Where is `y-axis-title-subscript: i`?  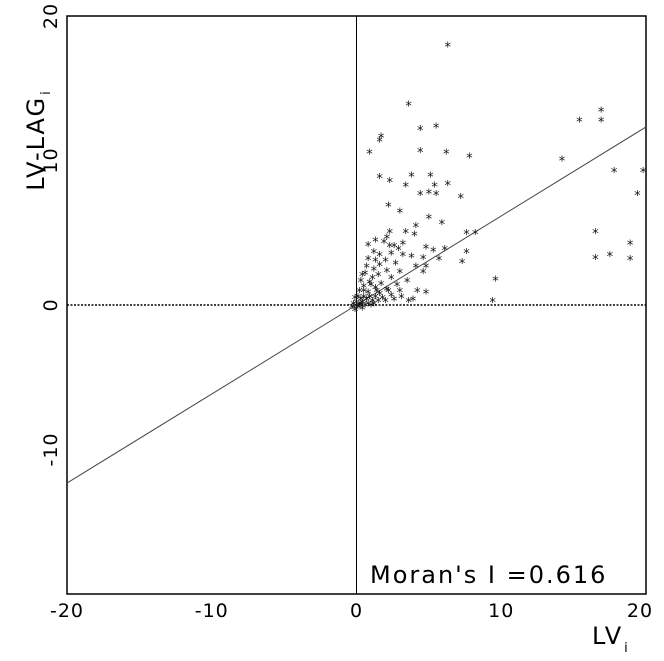 y-axis-title-subscript: i is located at coordinates (46, 92).